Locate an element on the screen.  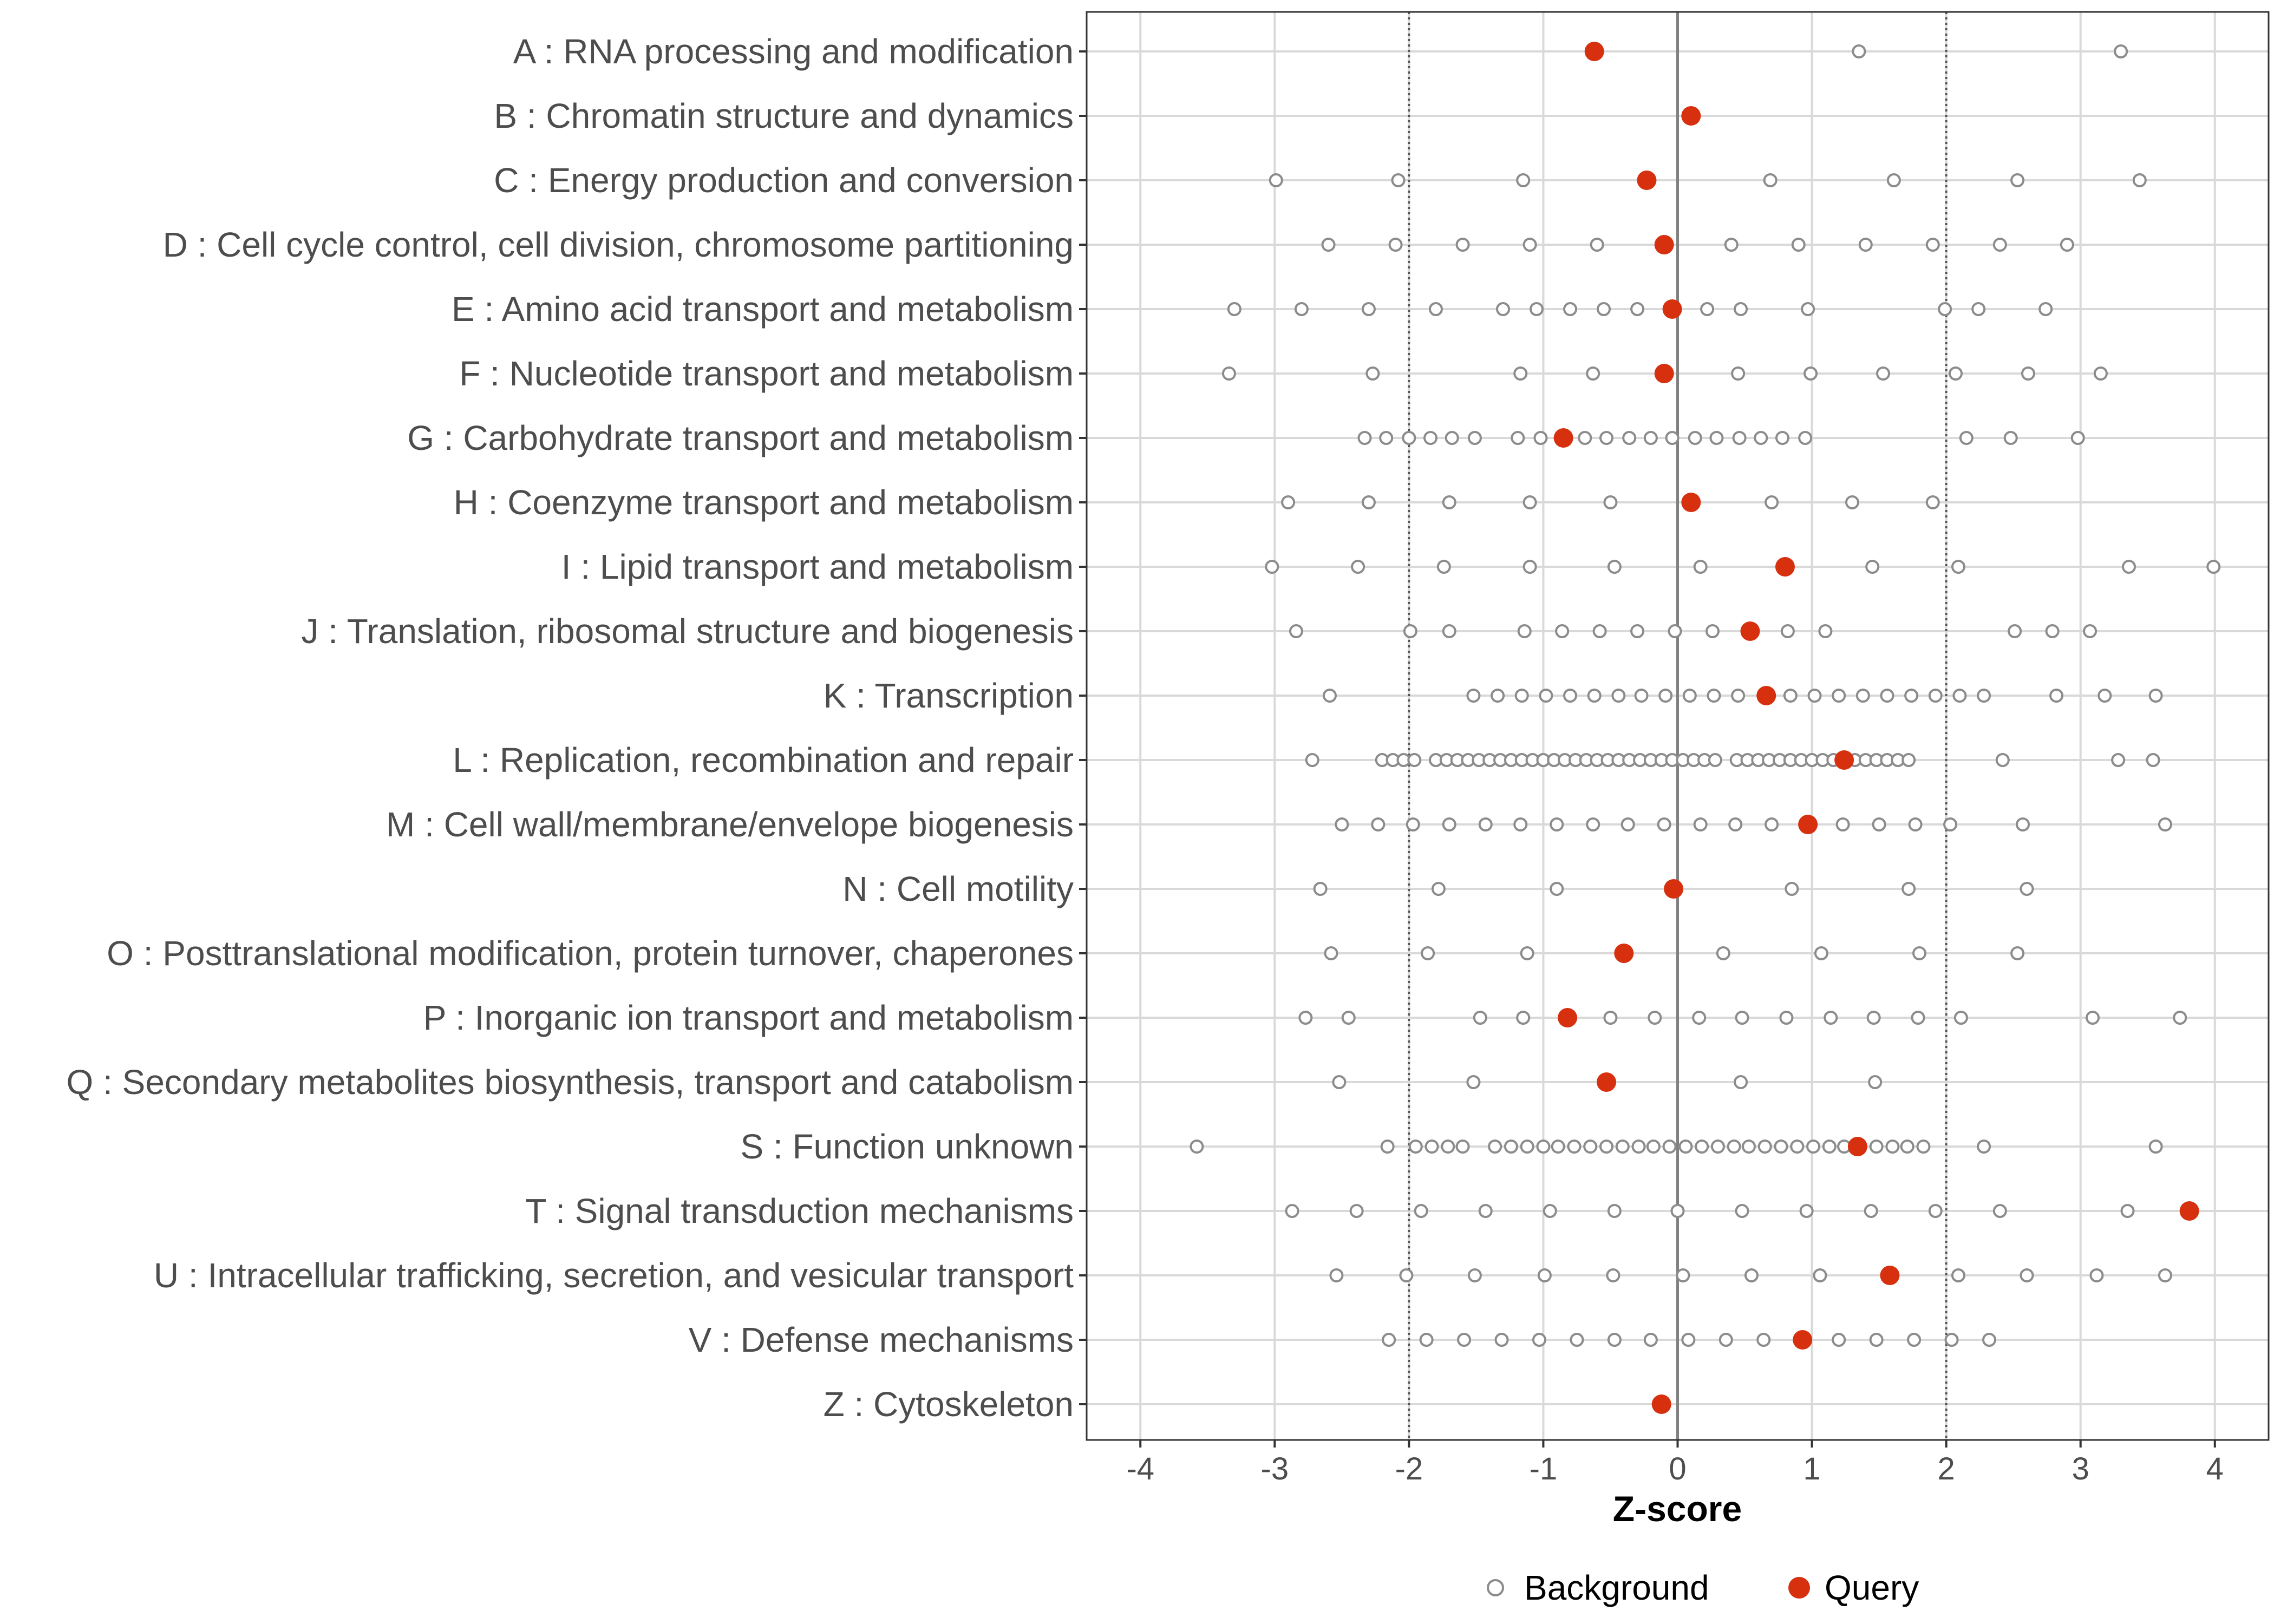
category-label: B : Chromatin structure and dynamics is located at coordinates (784, 115).